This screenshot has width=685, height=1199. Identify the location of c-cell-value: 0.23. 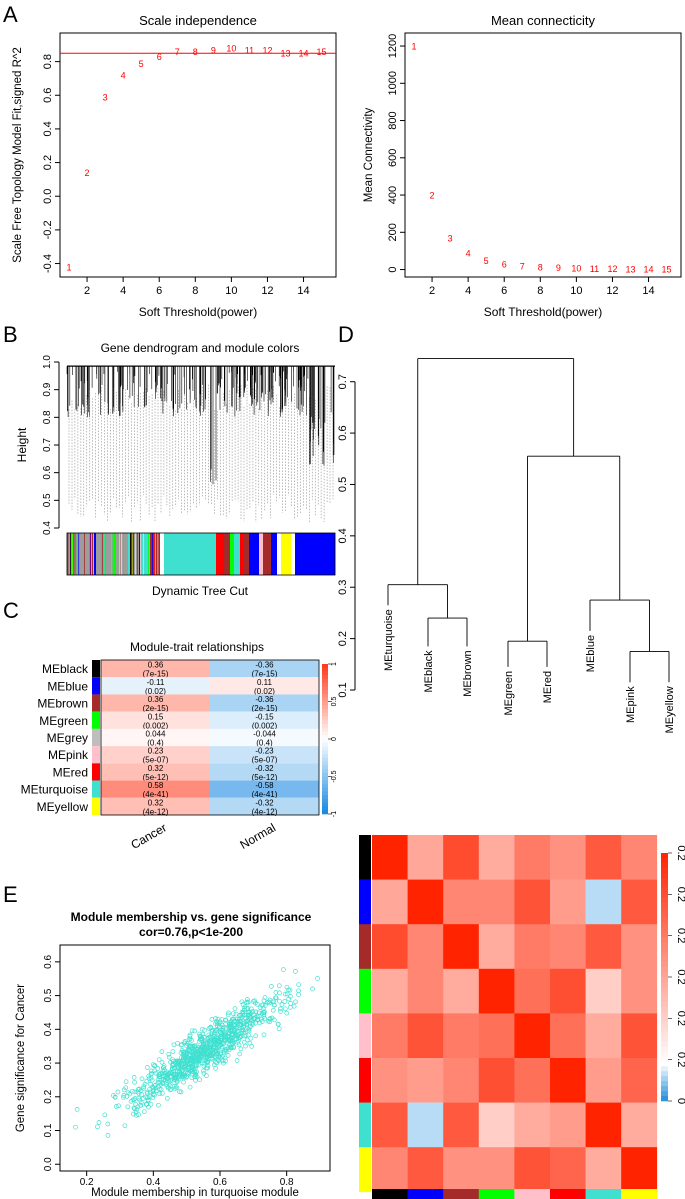
(156, 751).